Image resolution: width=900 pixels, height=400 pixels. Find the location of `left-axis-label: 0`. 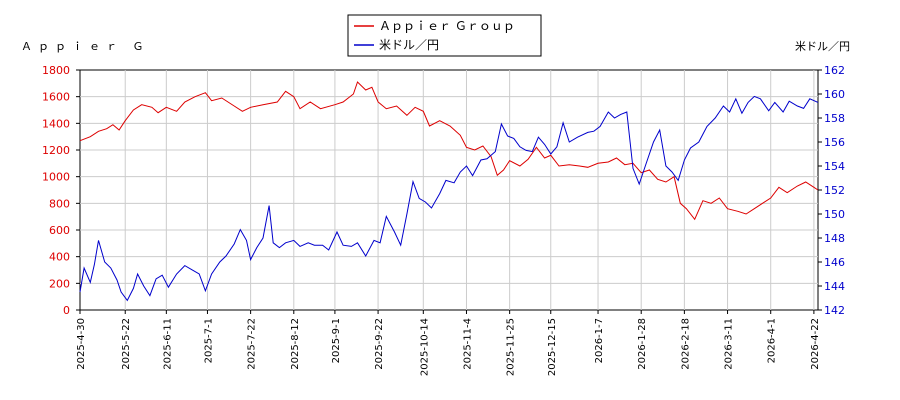

left-axis-label: 0 is located at coordinates (66, 310).